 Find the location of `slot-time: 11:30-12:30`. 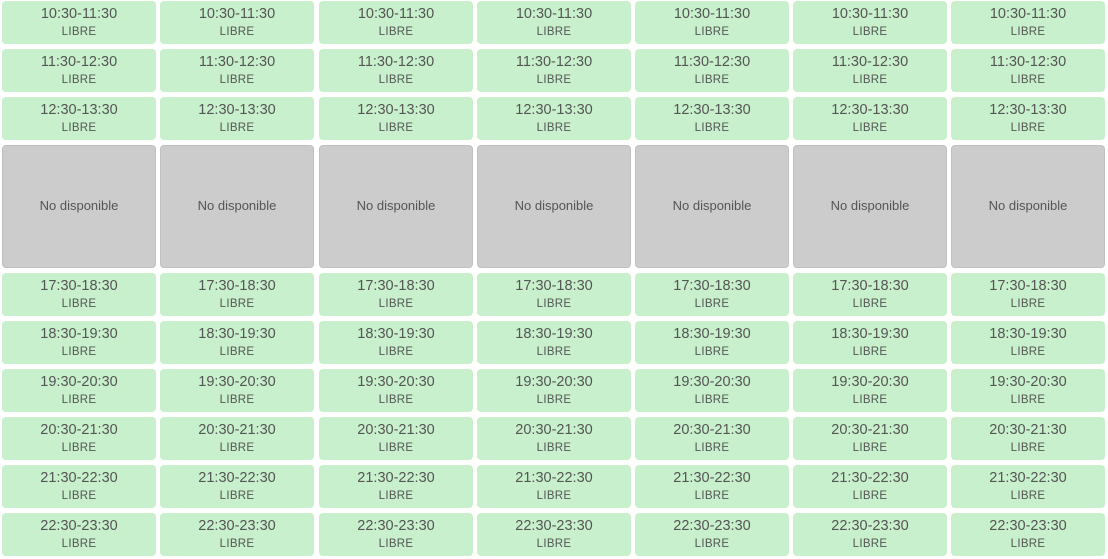

slot-time: 11:30-12:30 is located at coordinates (396, 62).